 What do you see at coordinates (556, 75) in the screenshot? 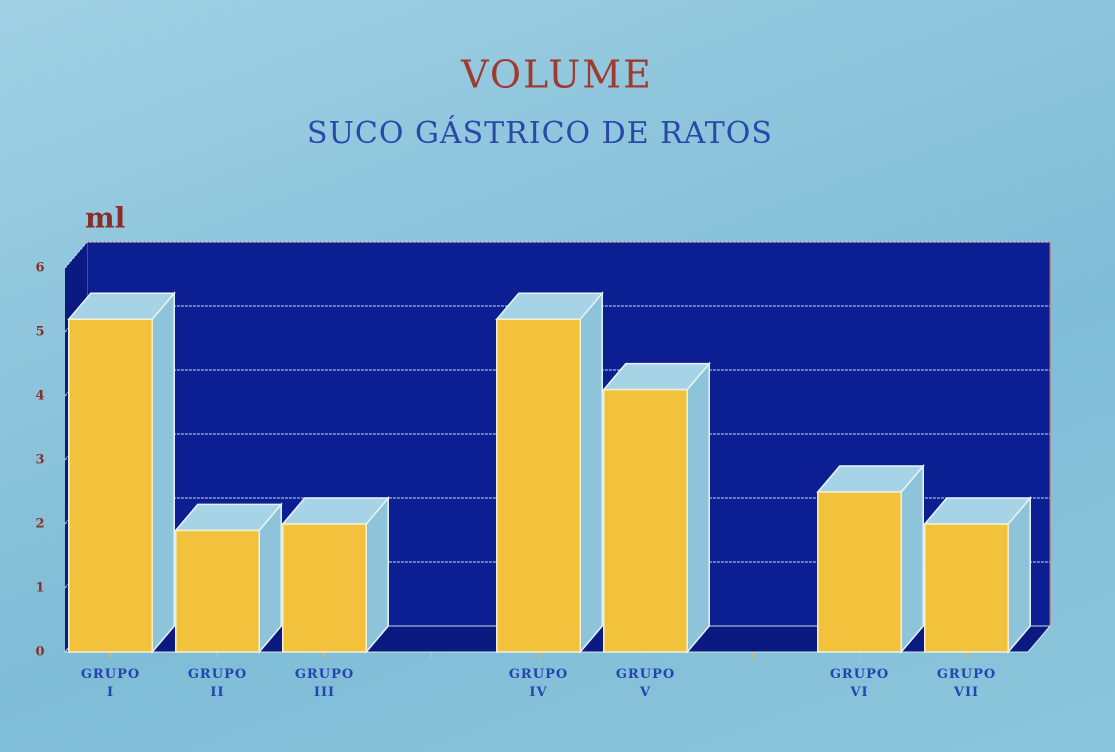
I see `chart-title: VOLUME` at bounding box center [556, 75].